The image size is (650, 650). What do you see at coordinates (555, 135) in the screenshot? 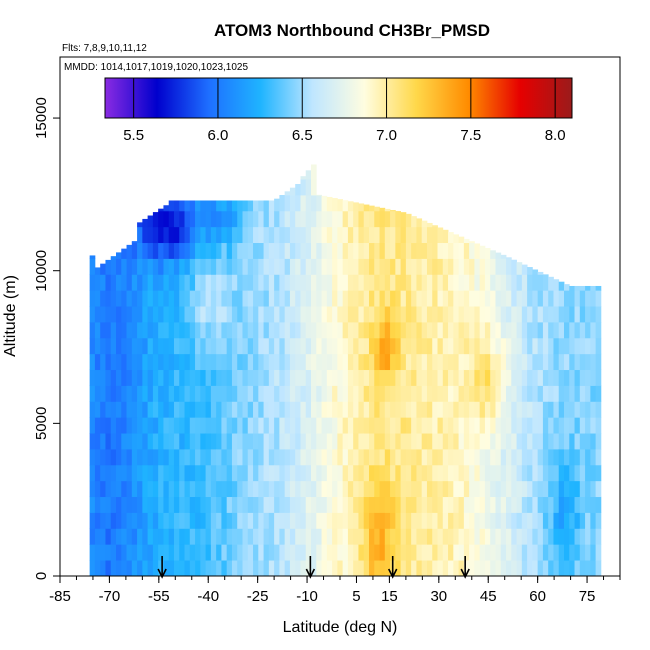
I see `colorbar-tick-label: 8.0` at bounding box center [555, 135].